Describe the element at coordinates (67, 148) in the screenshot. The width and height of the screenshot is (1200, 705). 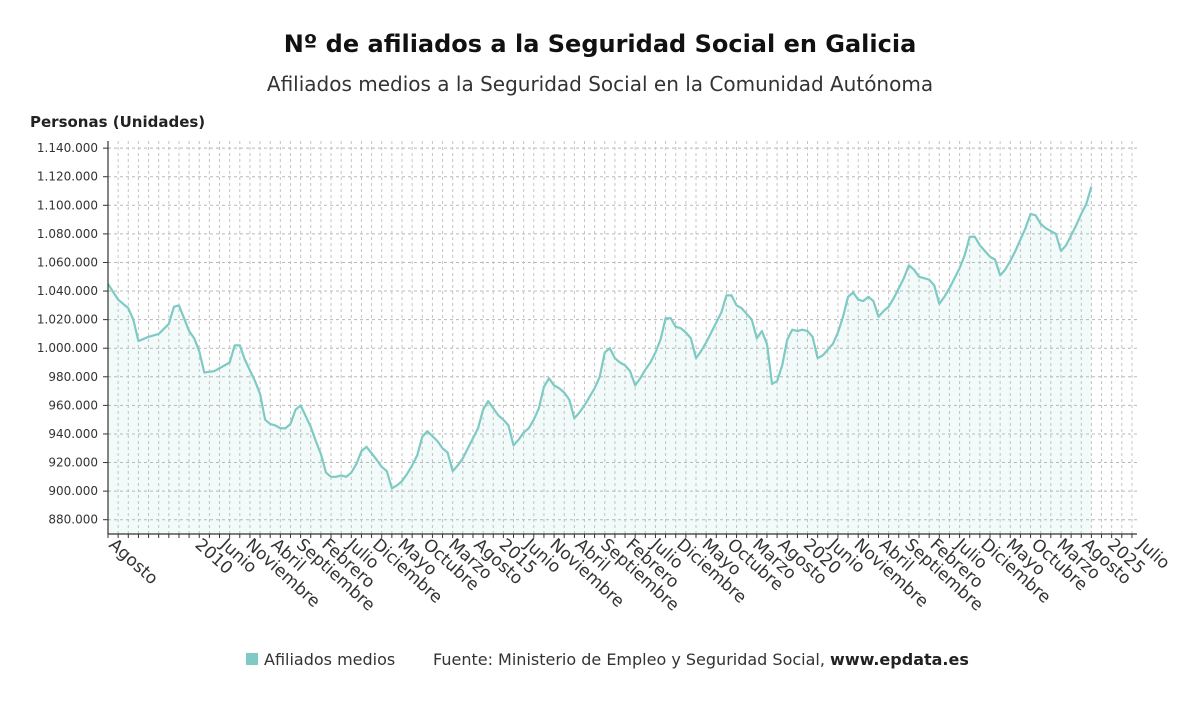
I see `y-tick-label: 1.140.000` at that location.